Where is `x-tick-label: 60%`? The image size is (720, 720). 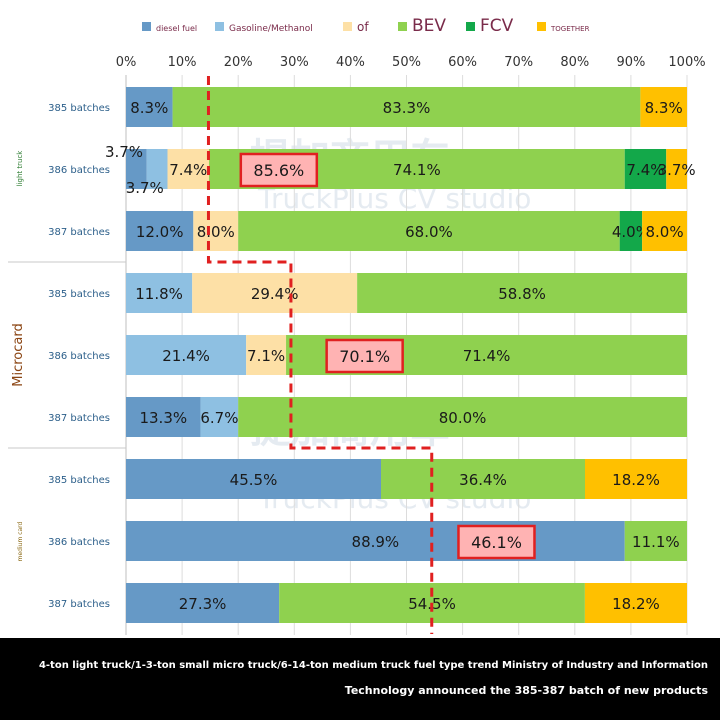
x-tick-label: 60% is located at coordinates (462, 62).